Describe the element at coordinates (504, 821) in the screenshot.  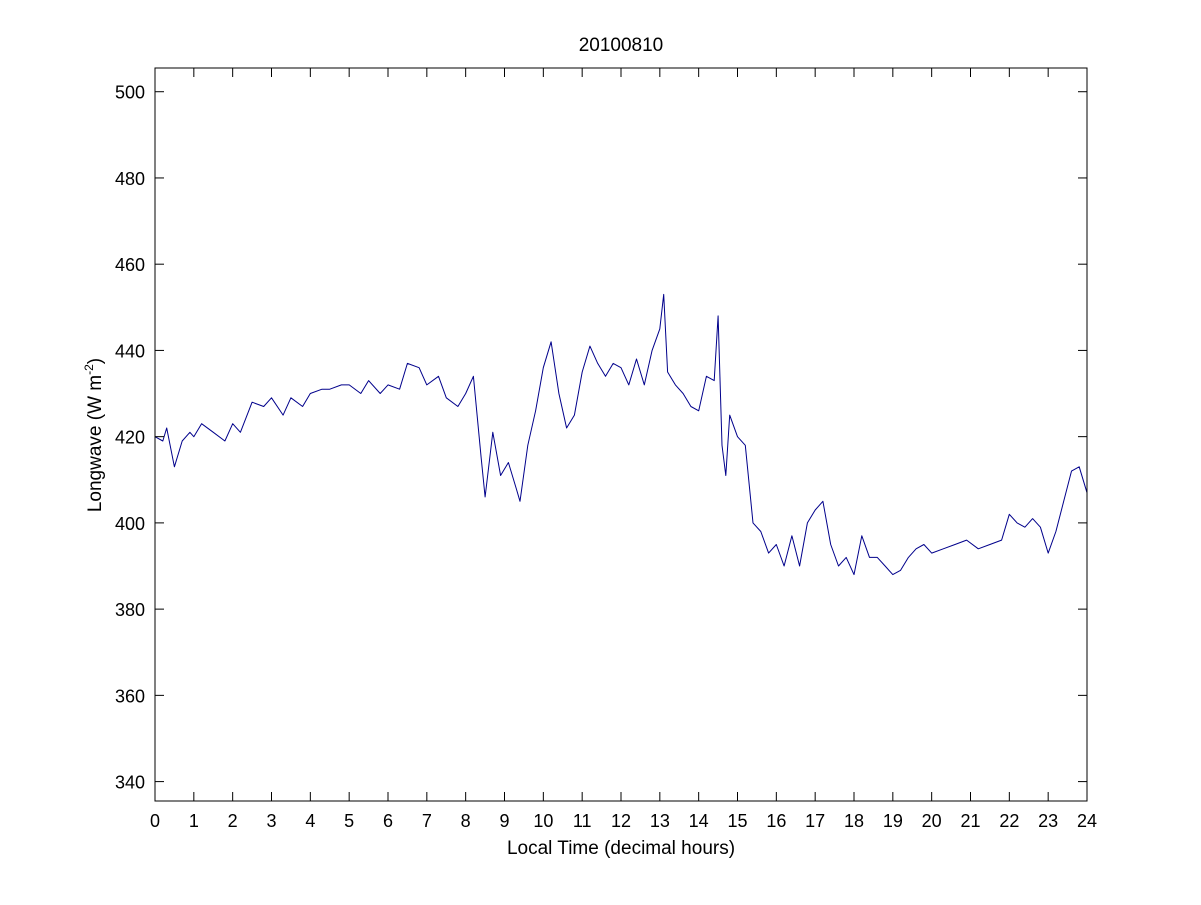
I see `x-tick-label: 9` at that location.